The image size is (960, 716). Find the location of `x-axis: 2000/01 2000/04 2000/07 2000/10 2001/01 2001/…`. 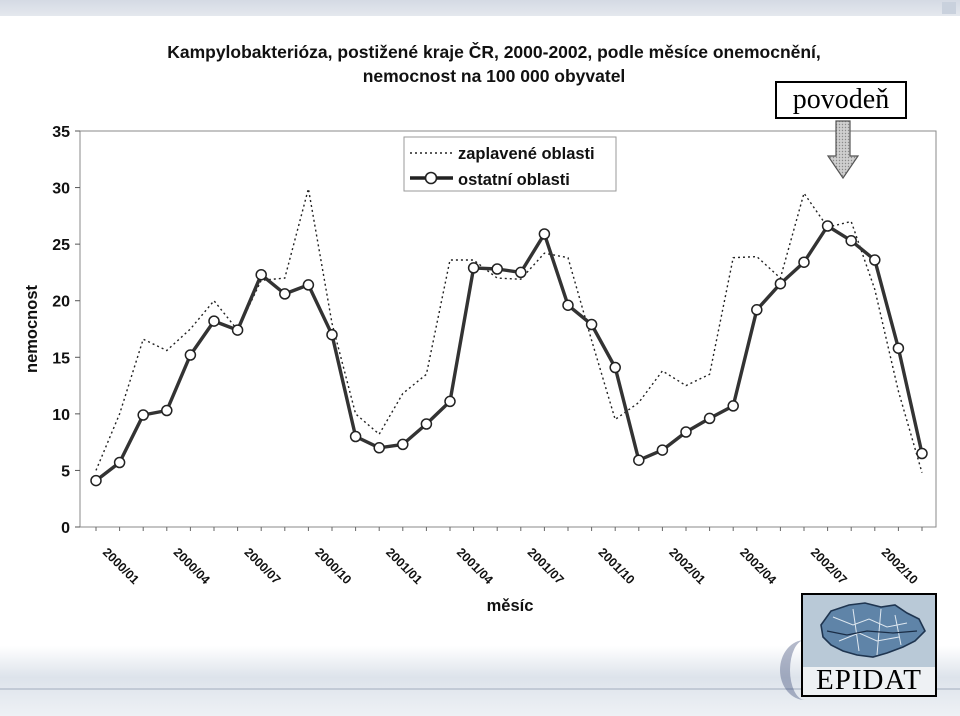

x-axis: 2000/01 2000/04 2000/07 2000/10 2001/01 2001/… is located at coordinates (509, 557).